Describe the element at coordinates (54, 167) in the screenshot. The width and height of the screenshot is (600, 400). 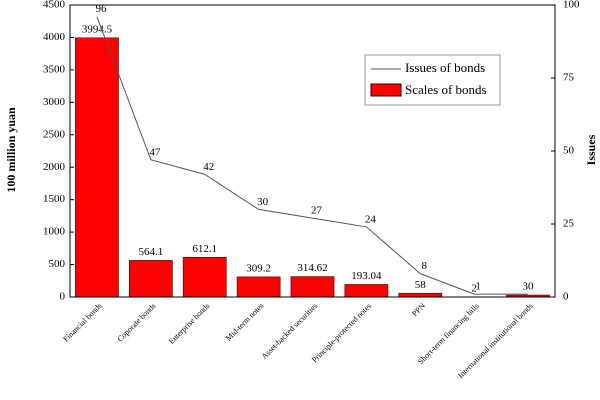
I see `y-tick-label: 2000` at that location.